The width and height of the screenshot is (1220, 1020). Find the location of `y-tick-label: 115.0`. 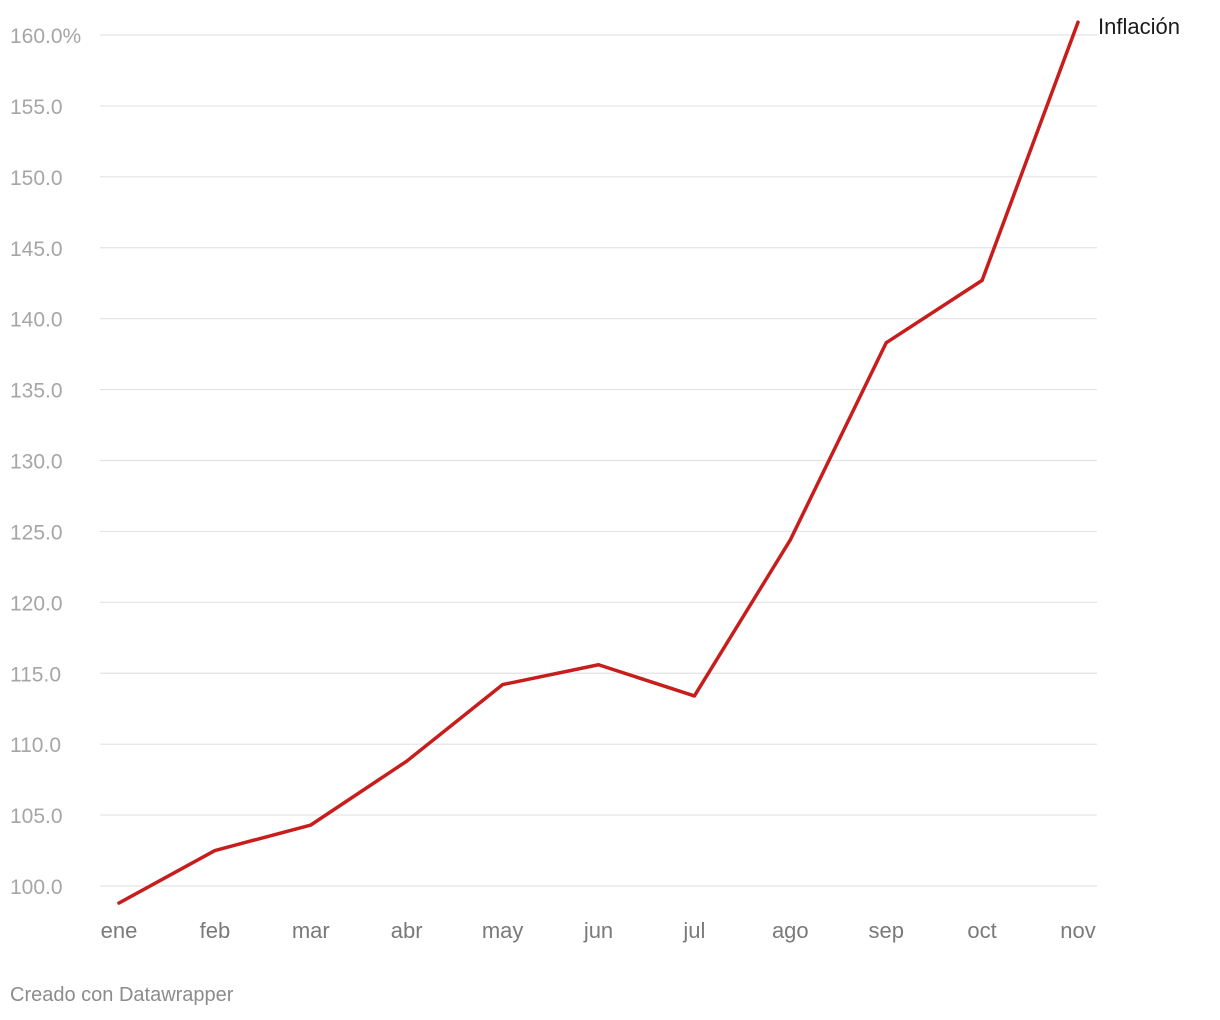

y-tick-label: 115.0 is located at coordinates (35, 674).